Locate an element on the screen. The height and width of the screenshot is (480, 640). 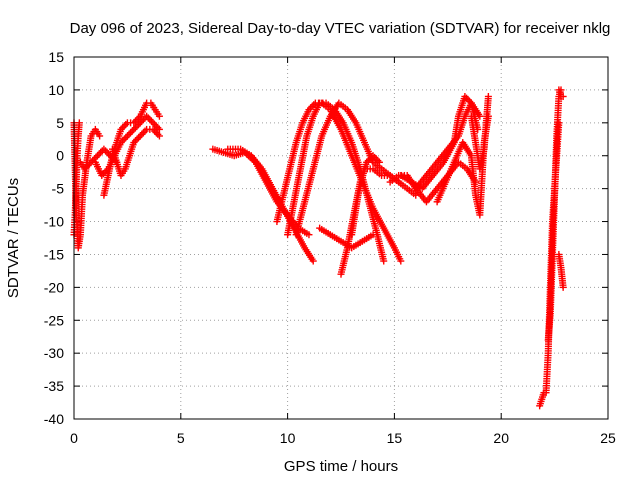
y-tick-label: -15 is located at coordinates (54, 254).